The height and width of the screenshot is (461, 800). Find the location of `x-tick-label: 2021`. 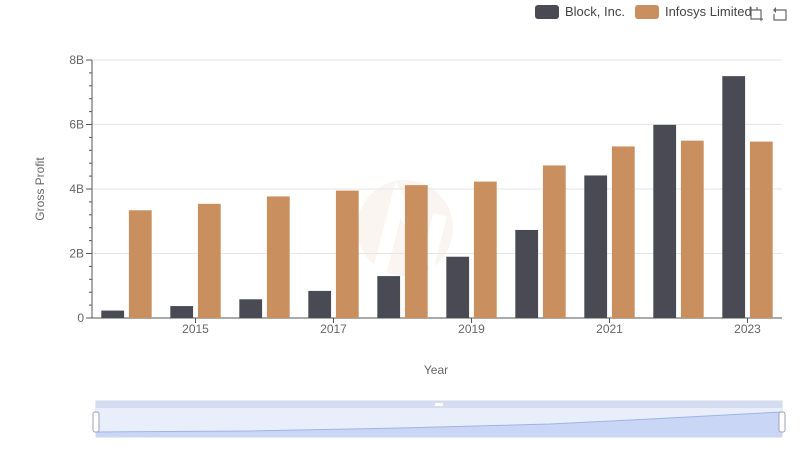

x-tick-label: 2021 is located at coordinates (609, 329).